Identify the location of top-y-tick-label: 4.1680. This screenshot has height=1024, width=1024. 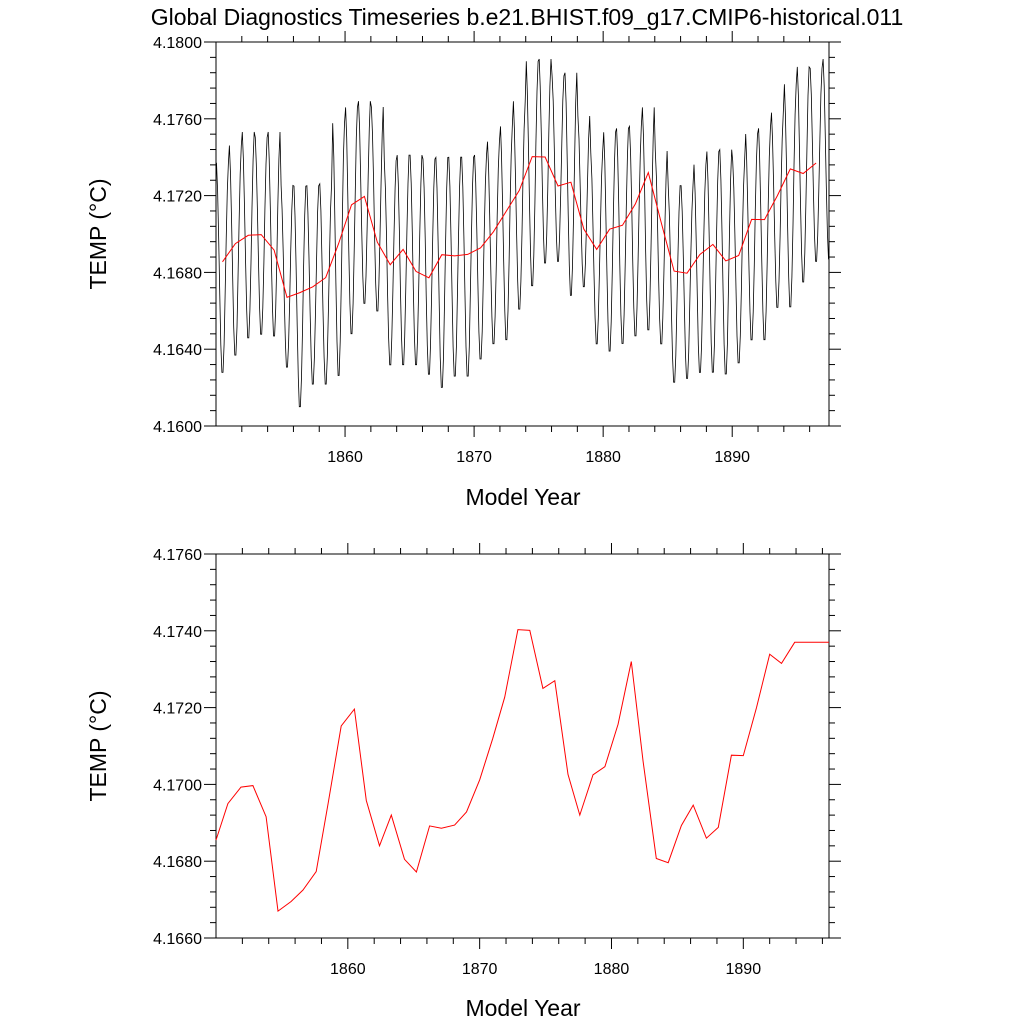
(177, 273).